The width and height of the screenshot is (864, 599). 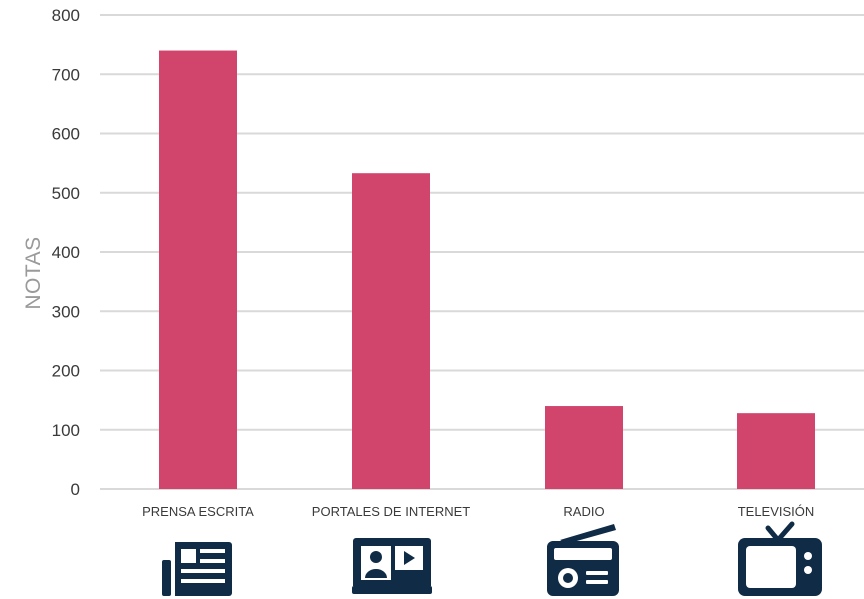 What do you see at coordinates (583, 560) in the screenshot?
I see `radio-icon` at bounding box center [583, 560].